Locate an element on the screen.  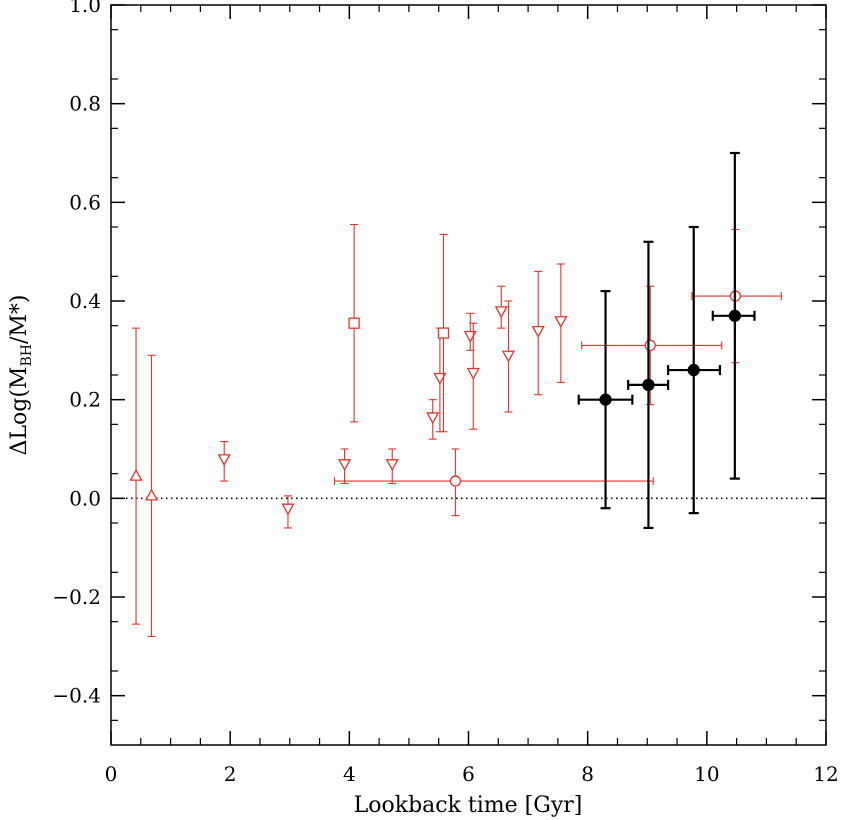
y-tick-label: −0.2 is located at coordinates (76, 597).